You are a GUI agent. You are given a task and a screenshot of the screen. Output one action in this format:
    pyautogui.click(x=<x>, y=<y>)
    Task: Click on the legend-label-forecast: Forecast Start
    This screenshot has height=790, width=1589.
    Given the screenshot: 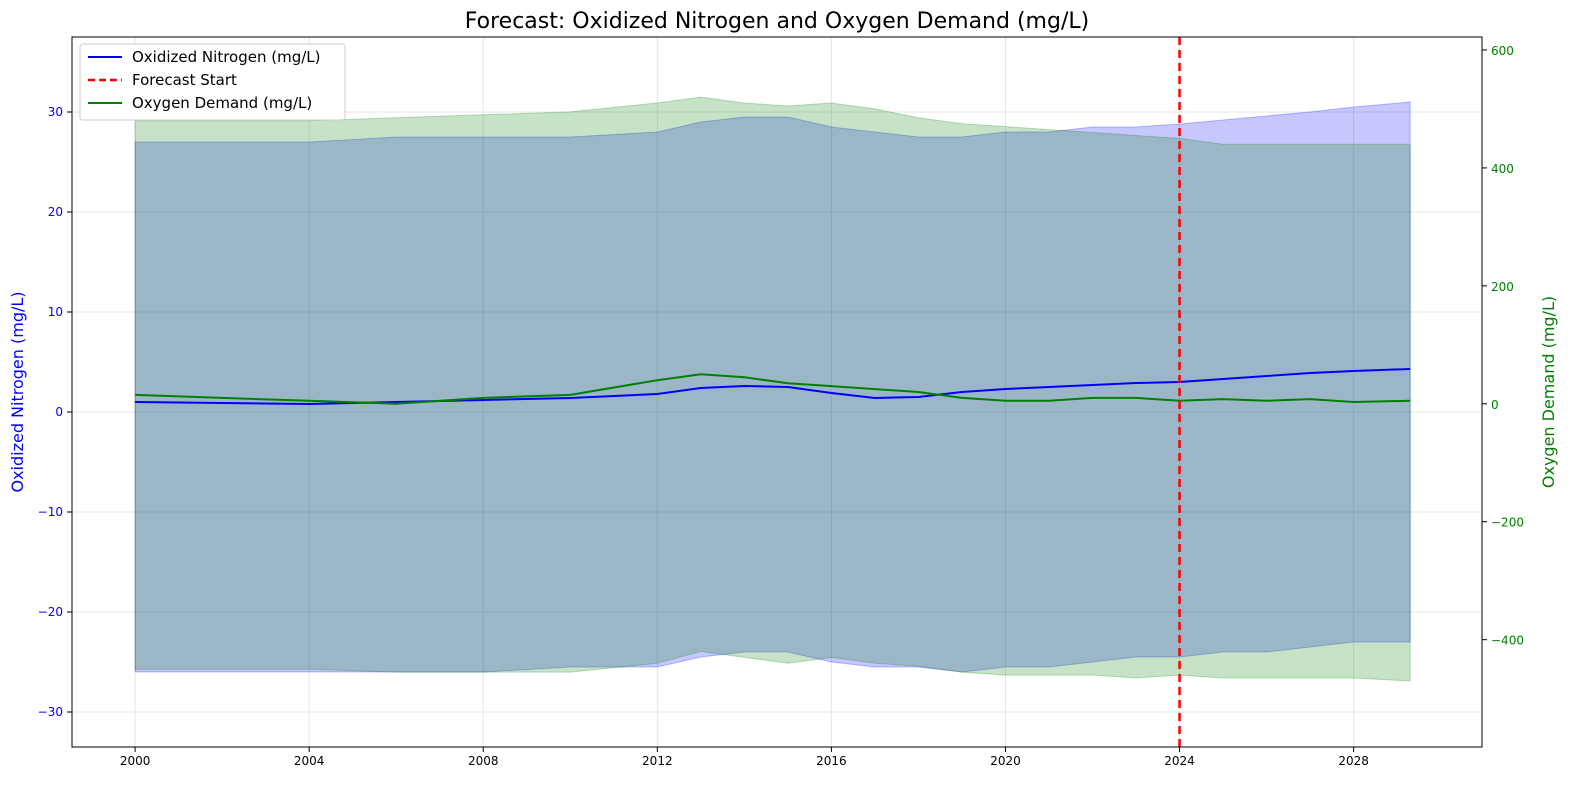 What is the action you would take?
    pyautogui.click(x=184, y=80)
    